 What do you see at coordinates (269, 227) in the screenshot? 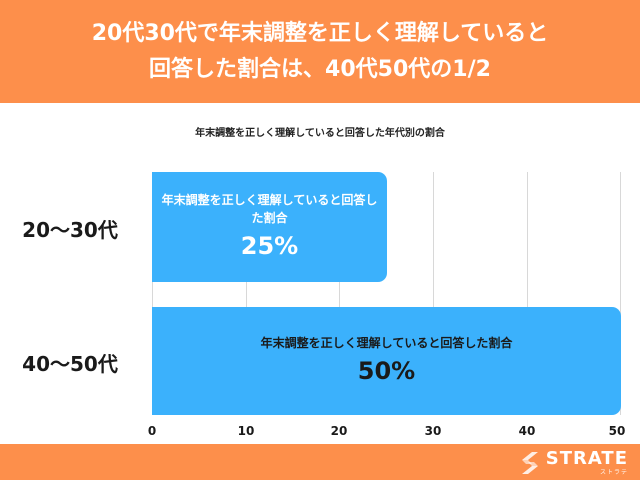
I see `bar-20-30s: 年末調整を正しく理解していると回答した割合 25%` at bounding box center [269, 227].